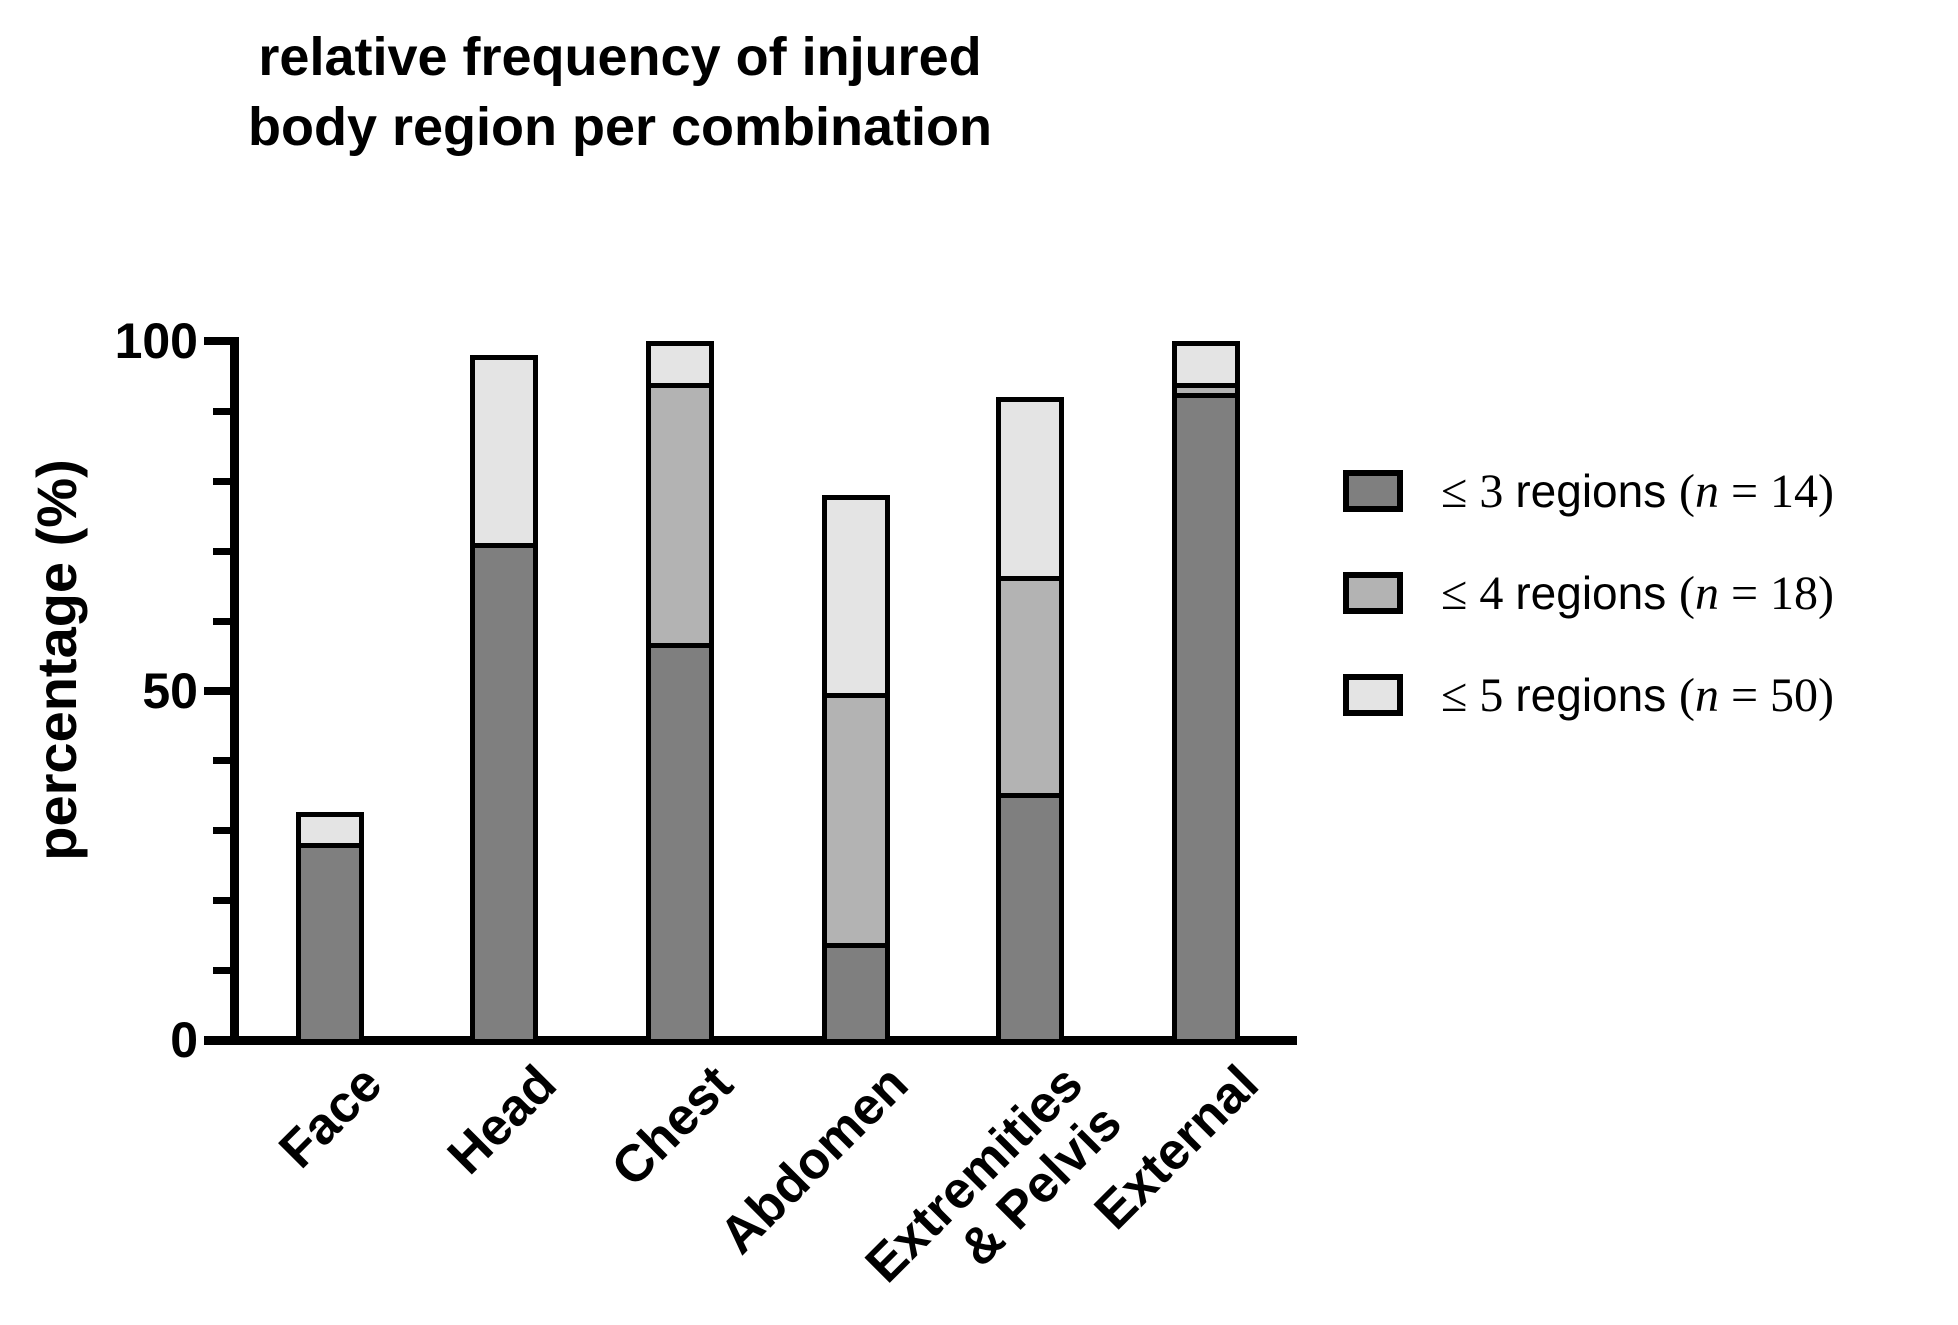  I want to click on legend-label-le5: ≤ 5 regions (n = 50), so click(1637, 695).